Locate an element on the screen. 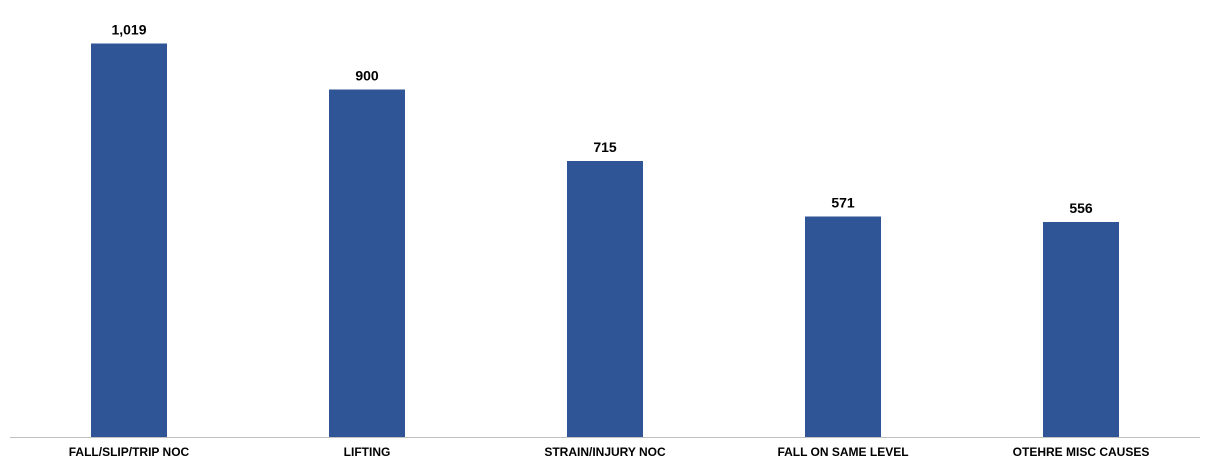  value-label-1: 1,019 is located at coordinates (128, 29).